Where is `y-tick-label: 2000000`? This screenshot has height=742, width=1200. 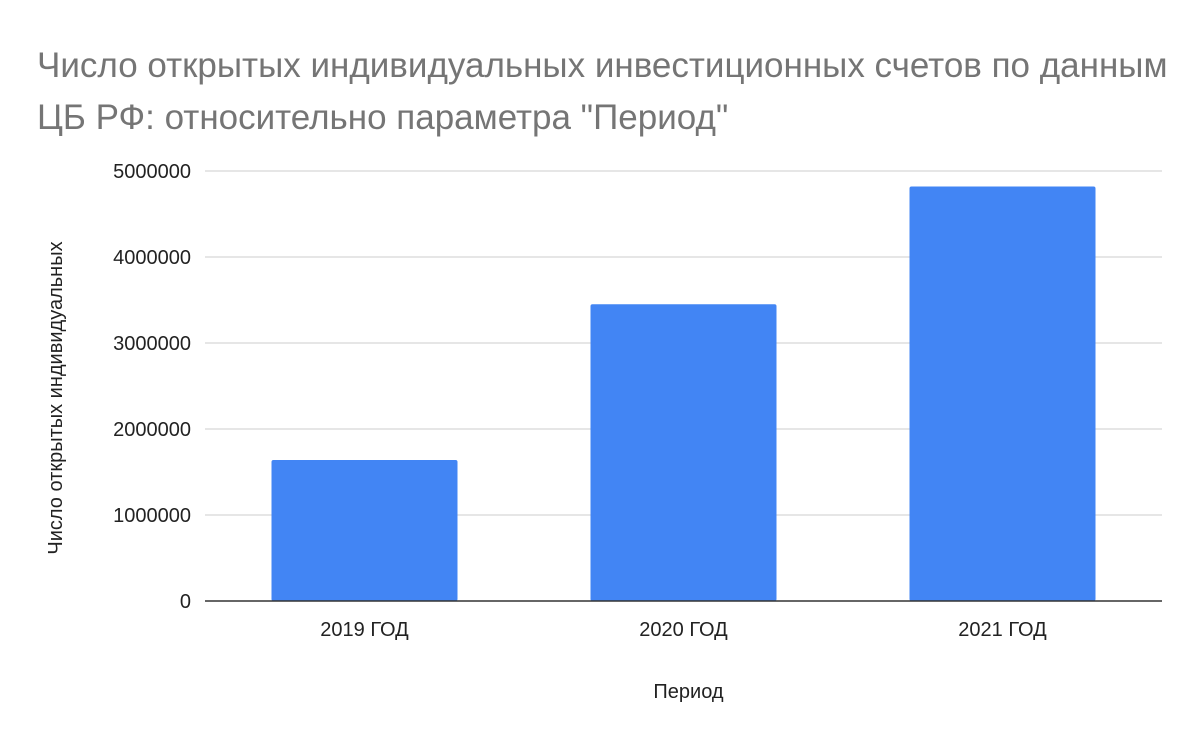 y-tick-label: 2000000 is located at coordinates (152, 430).